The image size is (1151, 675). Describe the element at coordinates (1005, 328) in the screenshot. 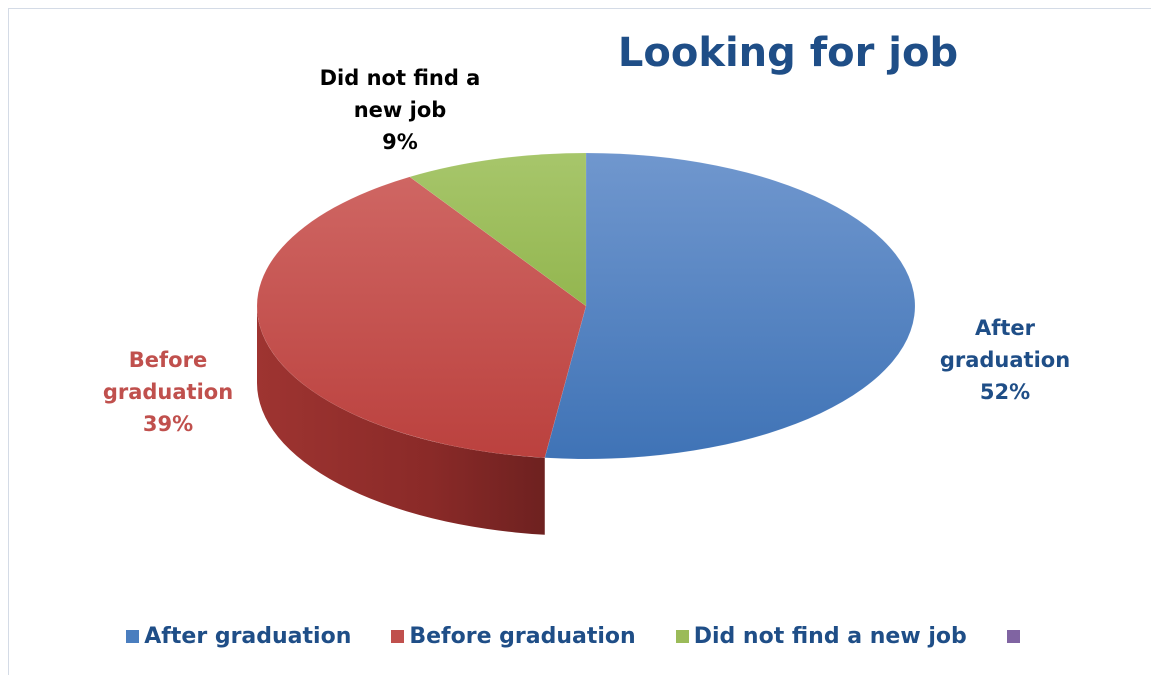

I see `data-label-after-line1: After` at that location.